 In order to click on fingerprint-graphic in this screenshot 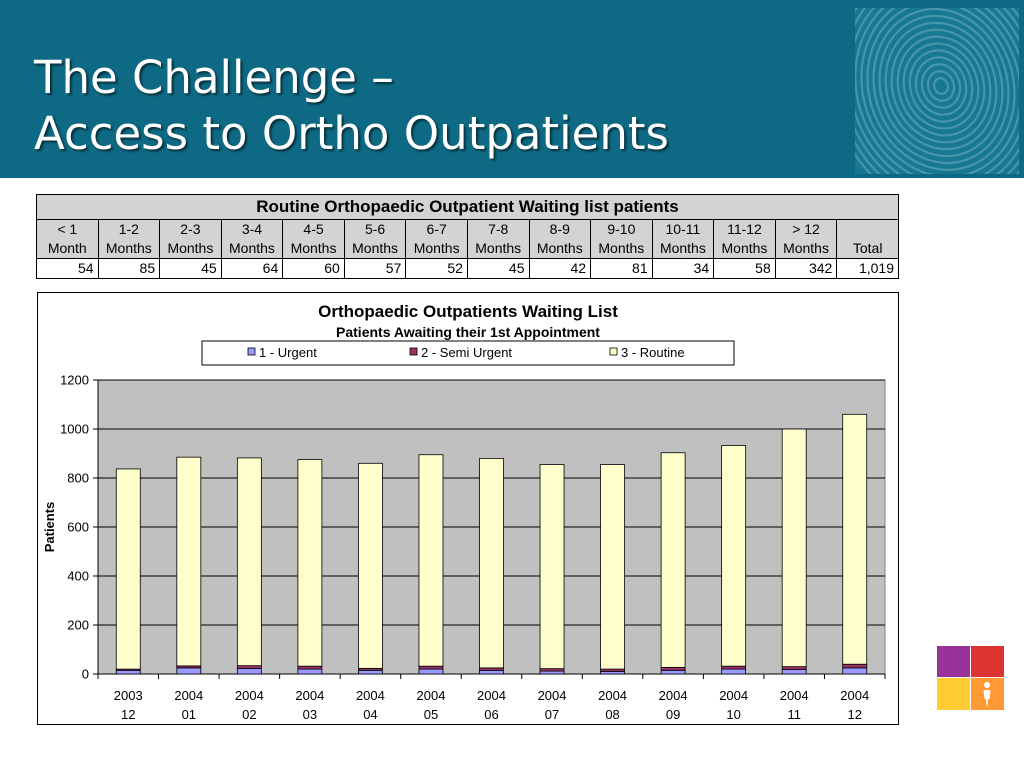, I will do `click(937, 91)`.